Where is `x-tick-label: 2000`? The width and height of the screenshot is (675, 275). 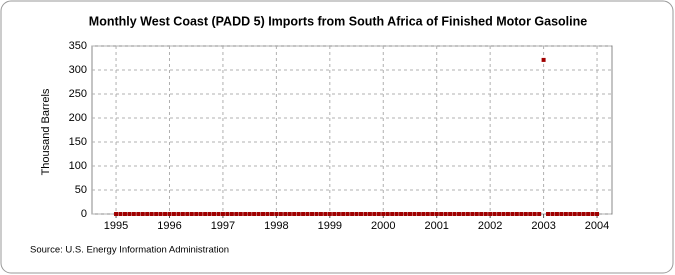 x-tick-label: 2000 is located at coordinates (383, 226).